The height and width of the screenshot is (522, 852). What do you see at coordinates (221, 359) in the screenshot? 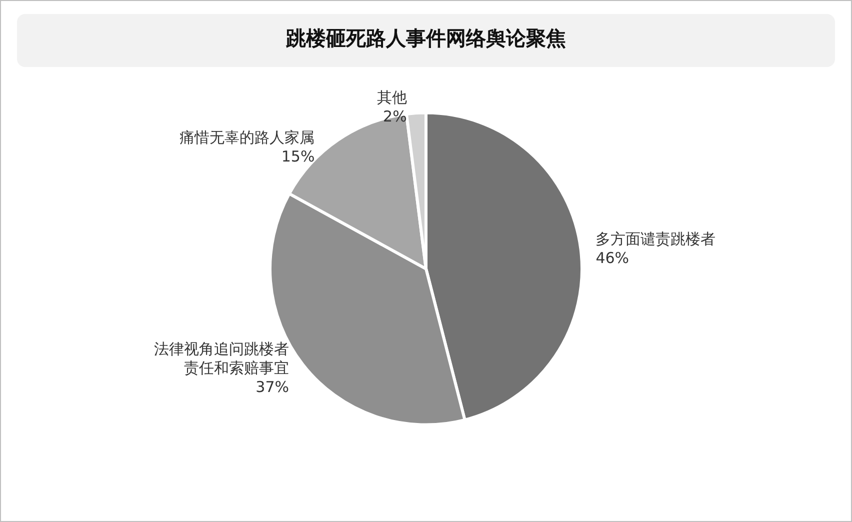
I see `slice-label: 法律视角追问跳楼者责任和索赔事宜` at bounding box center [221, 359].